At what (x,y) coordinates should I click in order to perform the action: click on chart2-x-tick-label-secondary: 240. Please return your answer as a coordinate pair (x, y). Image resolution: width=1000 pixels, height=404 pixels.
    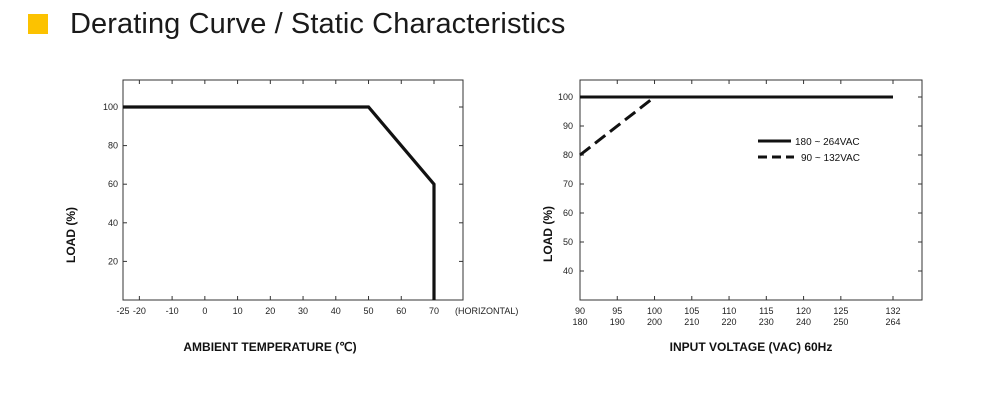
    Looking at the image, I should click on (803, 322).